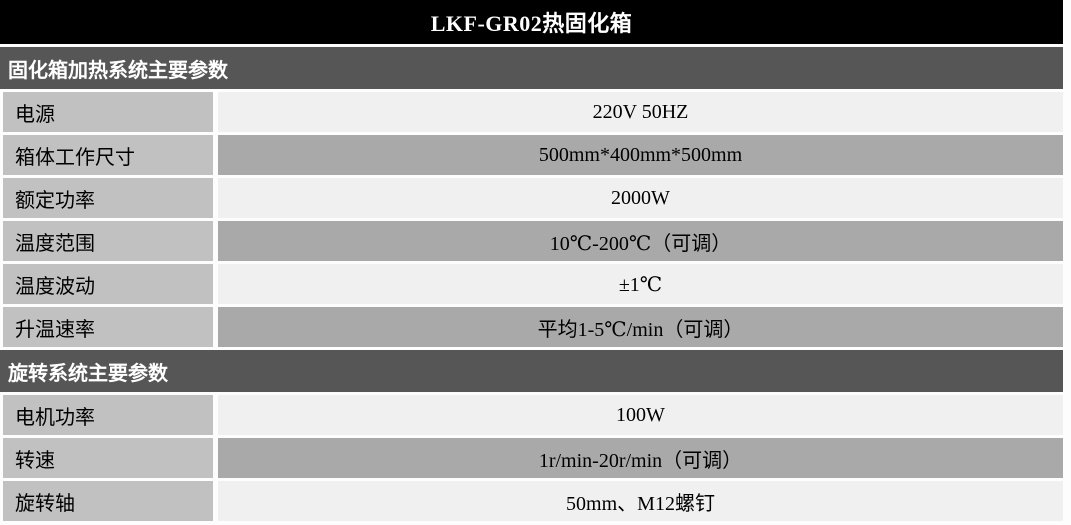 This screenshot has height=525, width=1071. What do you see at coordinates (108, 241) in the screenshot?
I see `row-label-cell: 温度范围` at bounding box center [108, 241].